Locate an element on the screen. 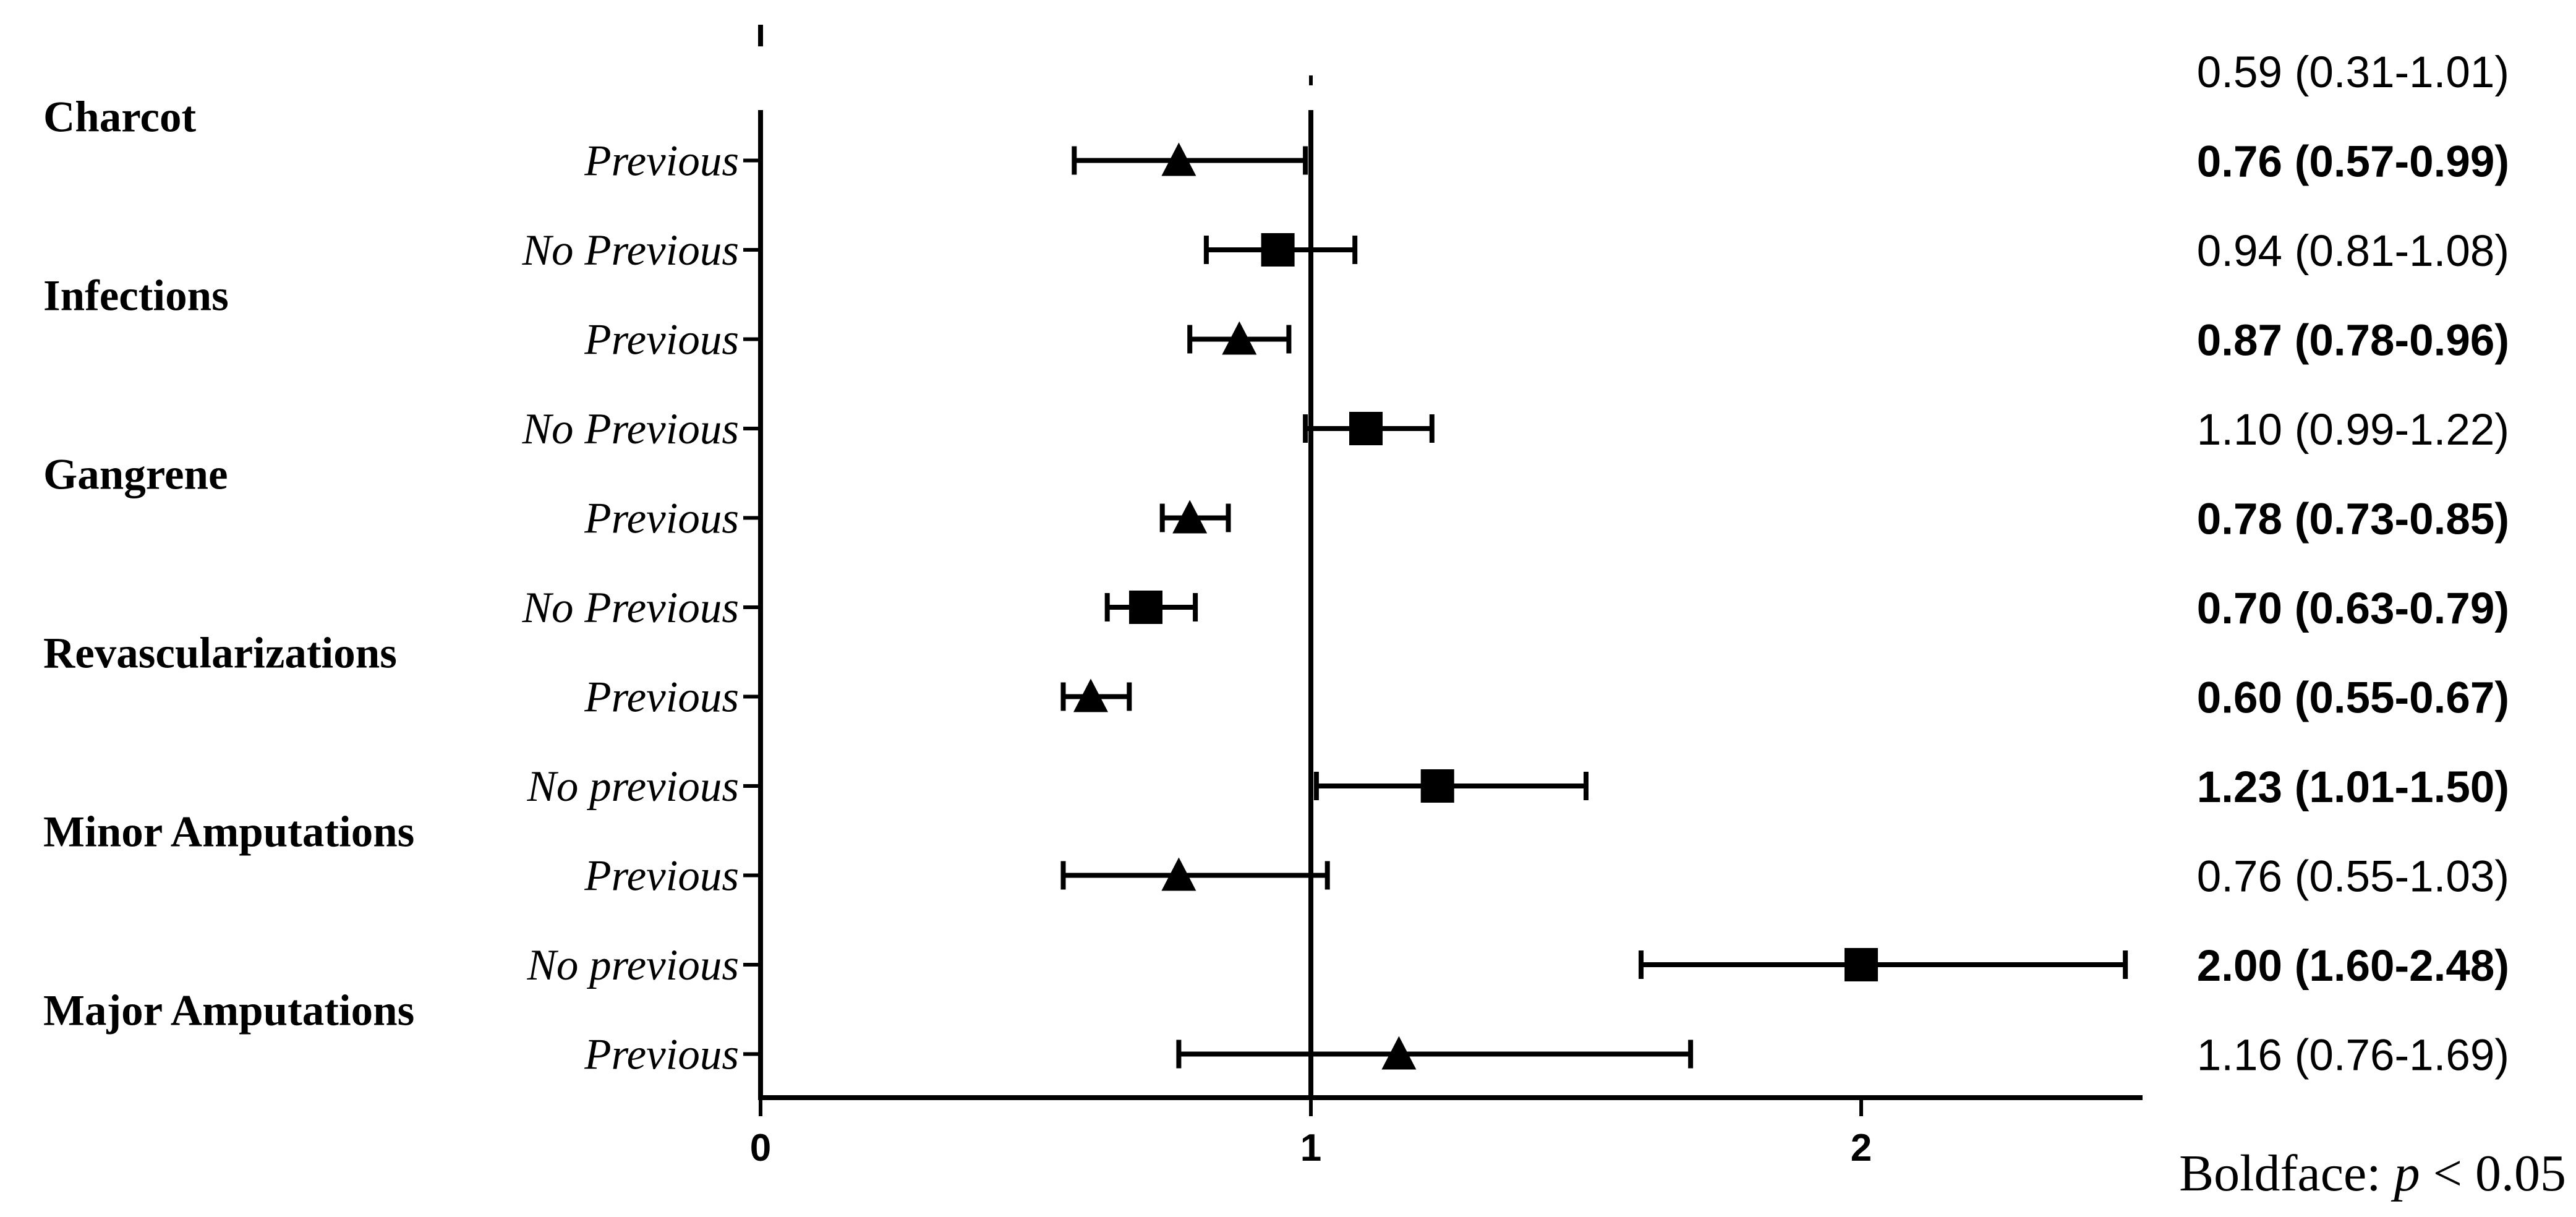 The image size is (2576, 1217). ci-value-text: 0.87 (0.78-0.96) is located at coordinates (2353, 341).